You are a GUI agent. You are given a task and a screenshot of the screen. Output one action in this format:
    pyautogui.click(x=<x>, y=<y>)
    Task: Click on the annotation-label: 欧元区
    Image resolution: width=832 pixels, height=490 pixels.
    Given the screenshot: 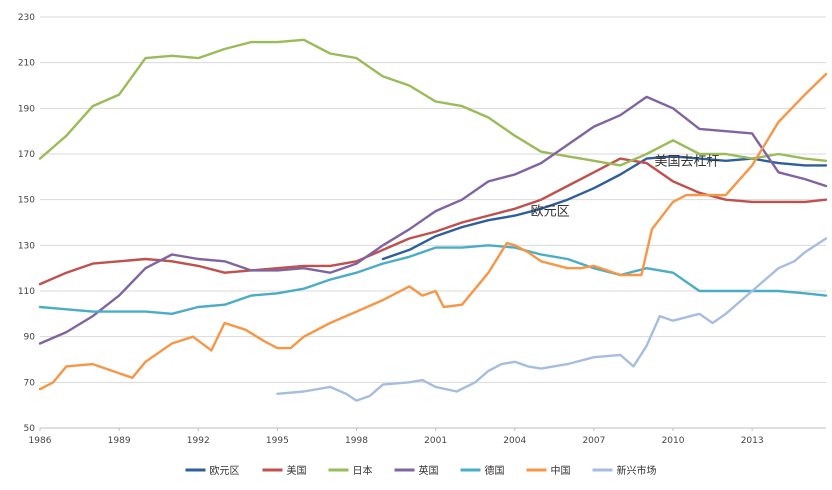 What is the action you would take?
    pyautogui.click(x=550, y=212)
    